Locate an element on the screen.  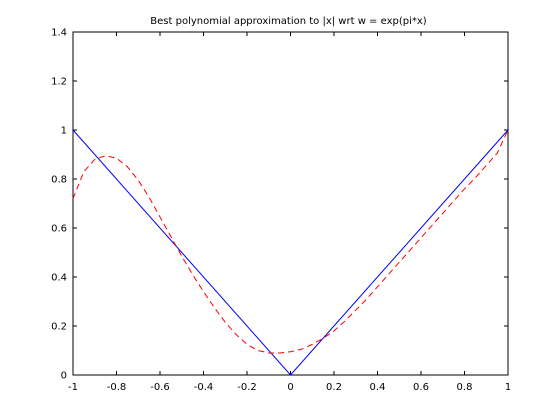
y-tick-label: 1.4 is located at coordinates (59, 33).